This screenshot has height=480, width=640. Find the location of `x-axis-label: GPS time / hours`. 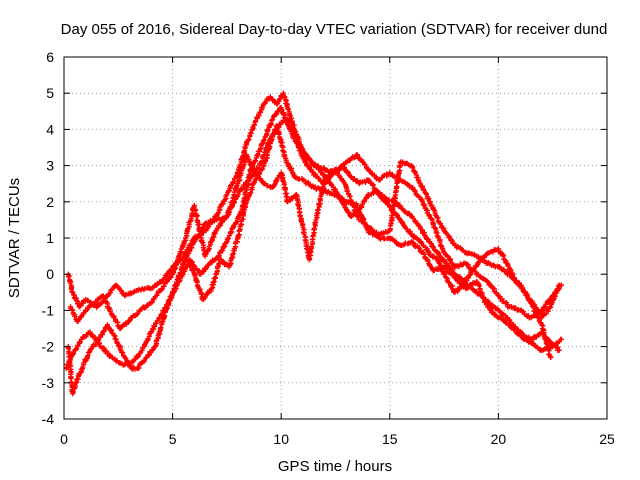

x-axis-label: GPS time / hours is located at coordinates (335, 466).